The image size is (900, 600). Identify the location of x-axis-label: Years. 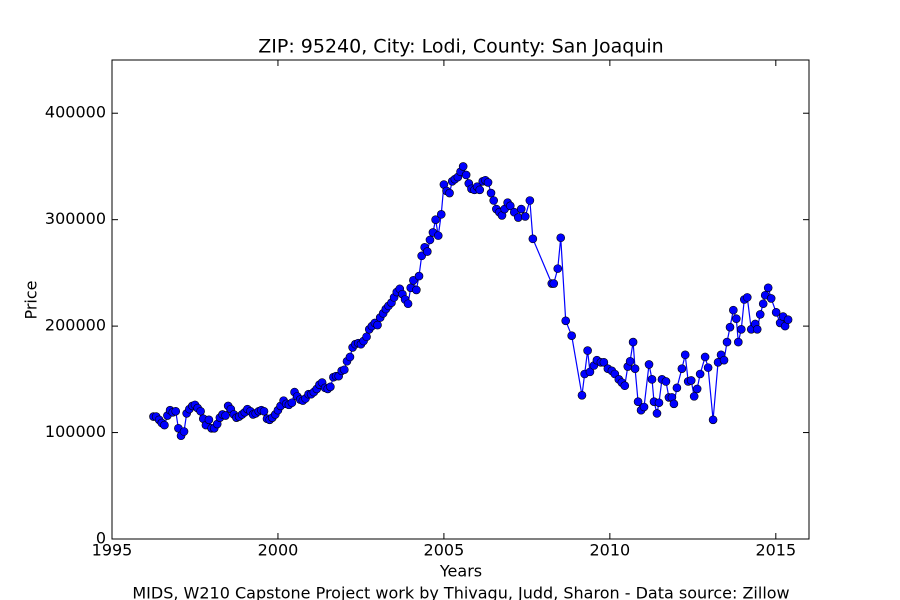
(460, 571).